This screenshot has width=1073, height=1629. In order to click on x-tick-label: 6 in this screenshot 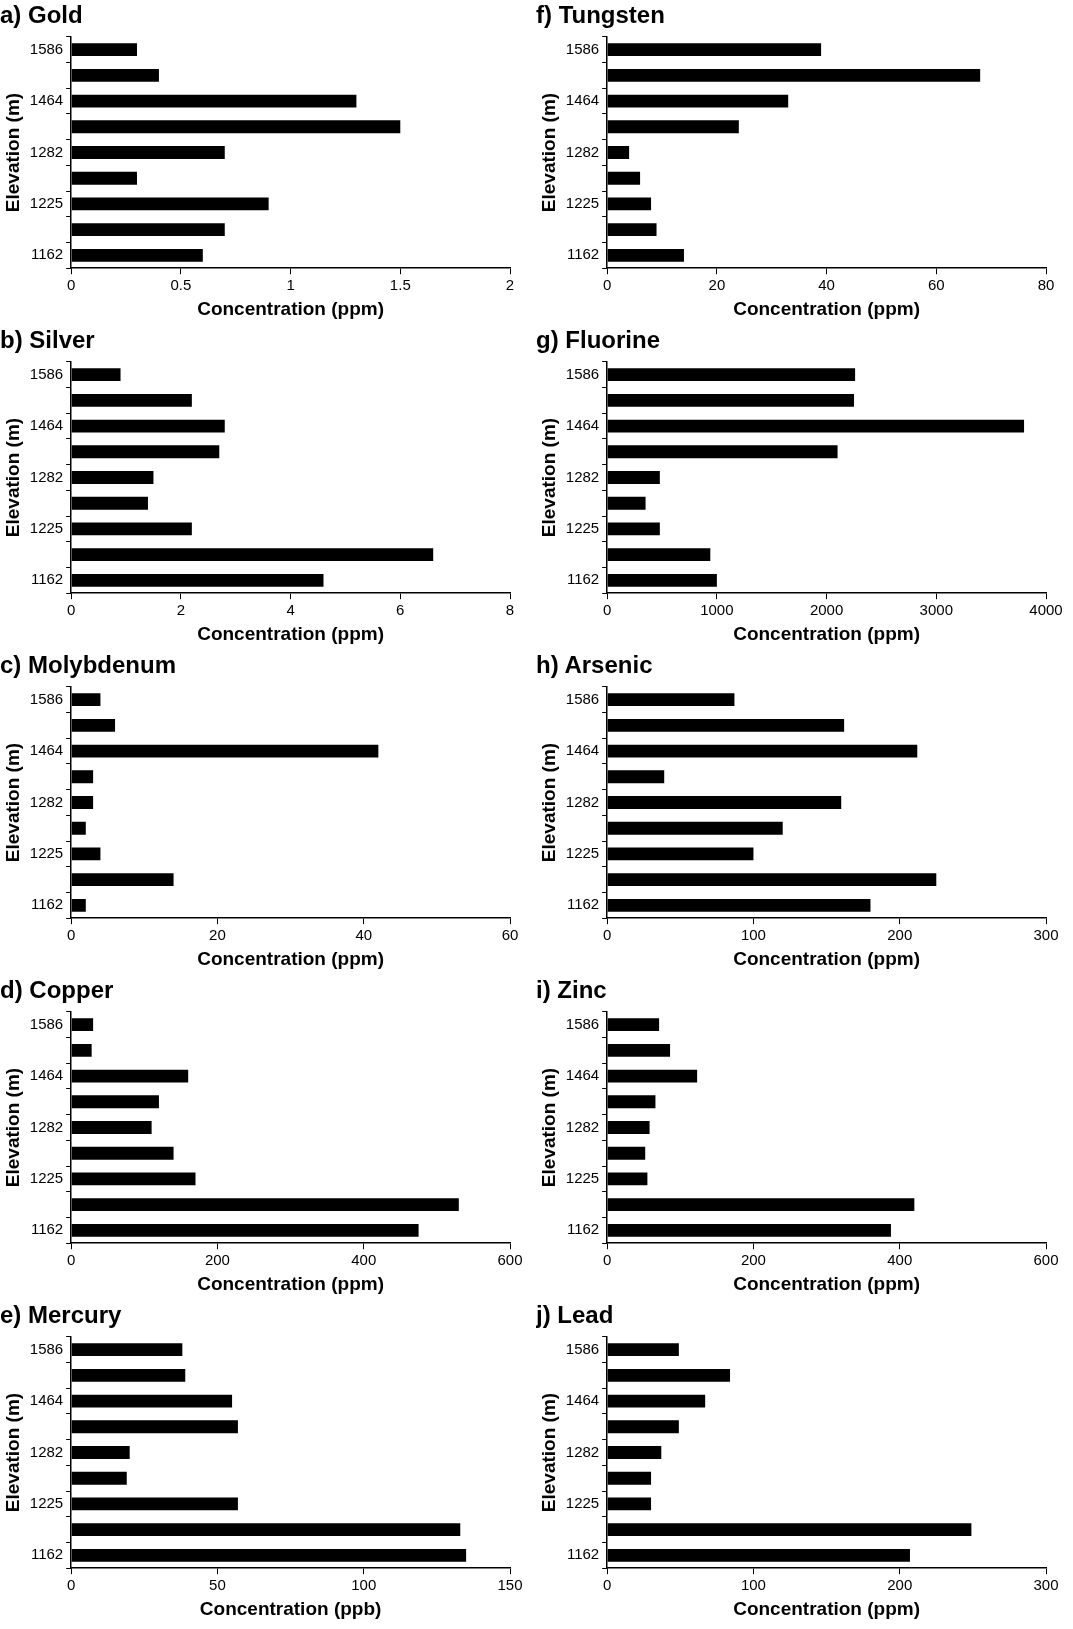, I will do `click(400, 610)`.